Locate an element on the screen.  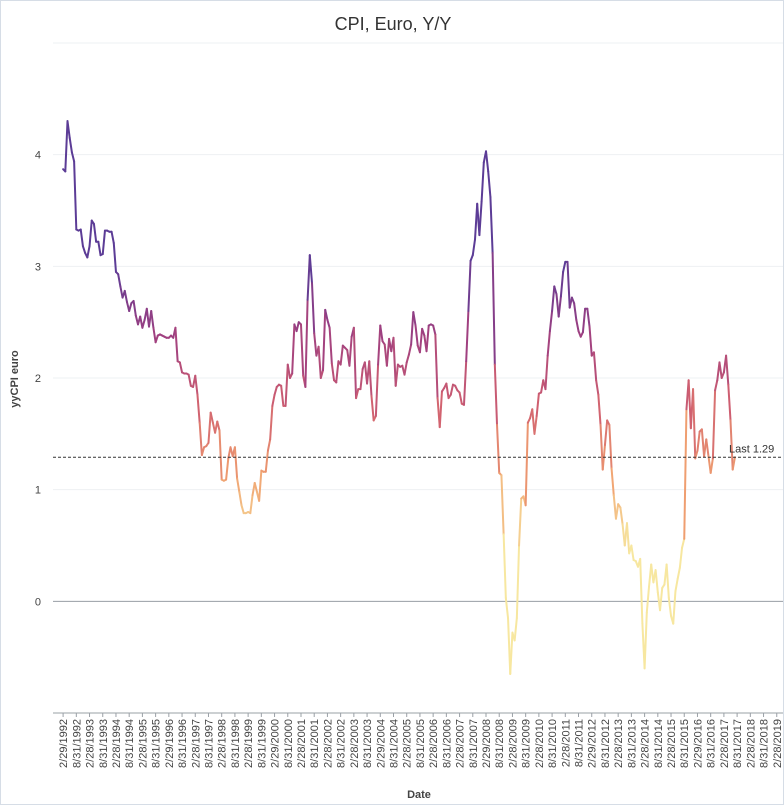
x-tick-label: 2/28/2015 is located at coordinates (672, 743).